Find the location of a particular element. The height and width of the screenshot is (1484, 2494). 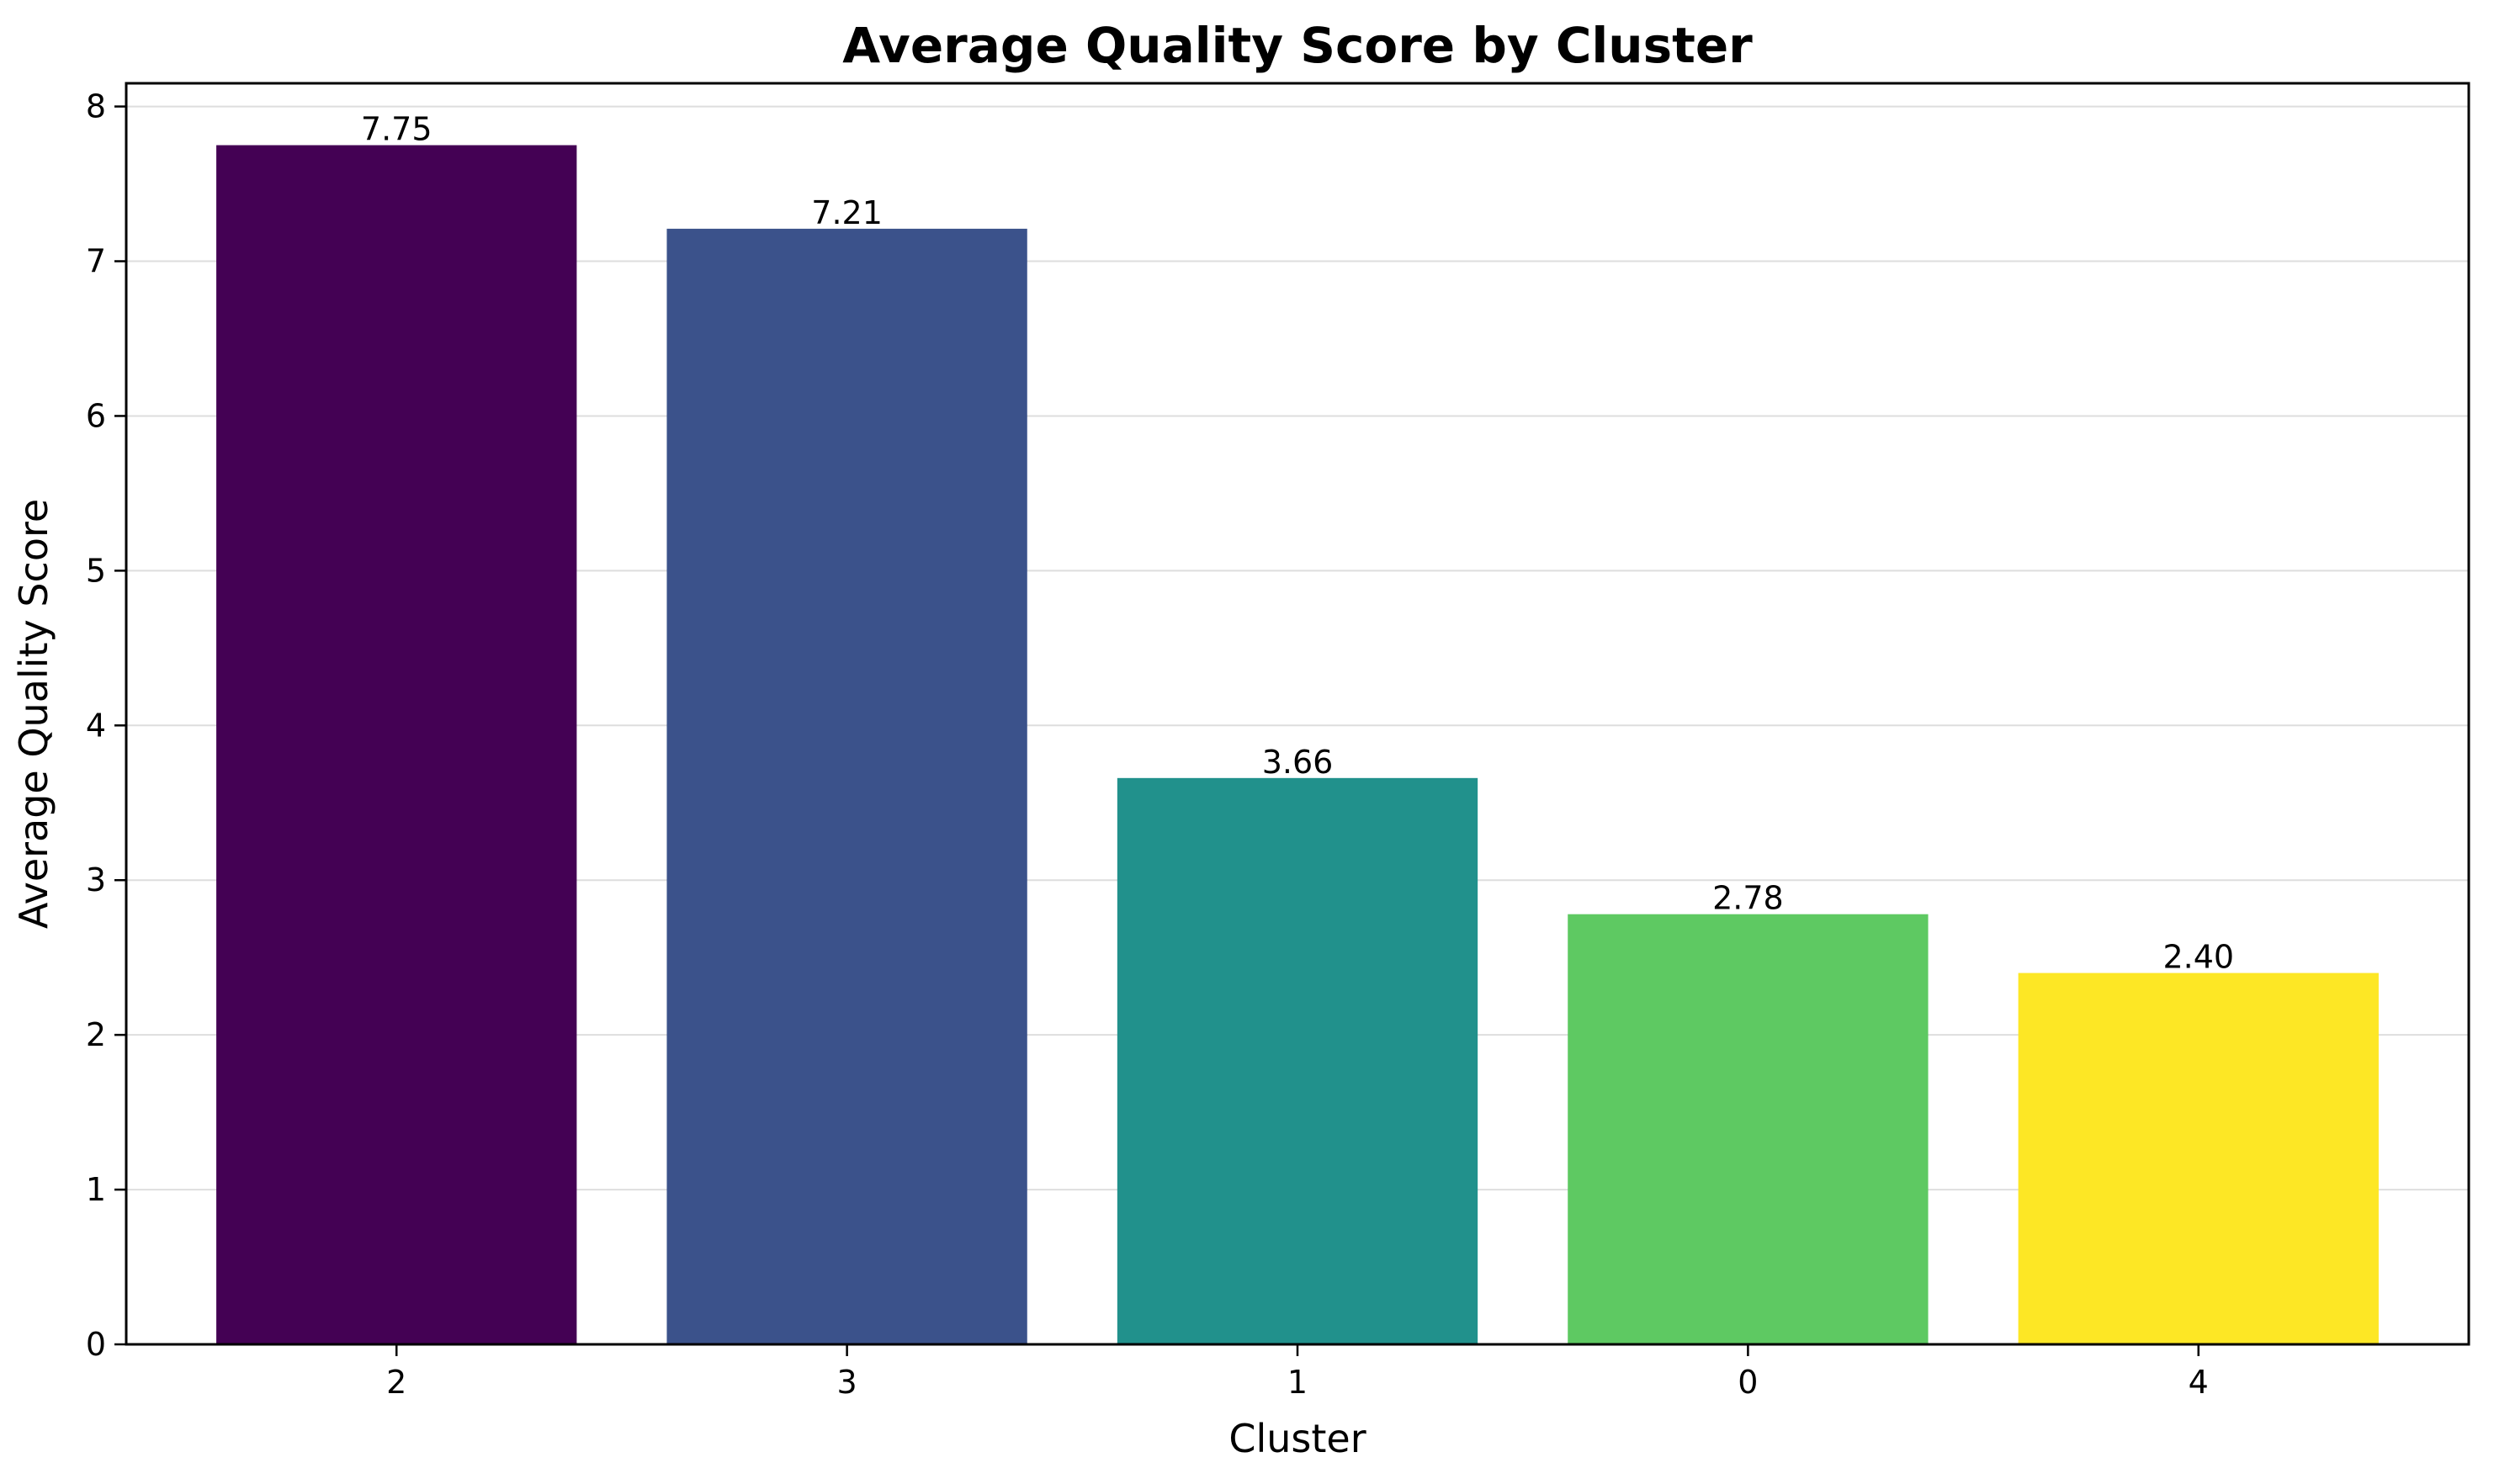

y-axis-label: Average Quality Score is located at coordinates (33, 714).